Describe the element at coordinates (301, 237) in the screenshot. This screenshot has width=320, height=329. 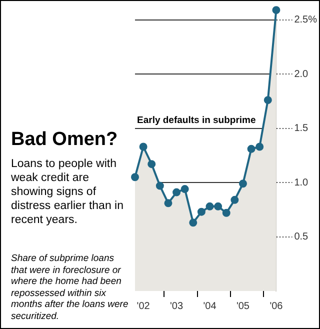
I see `y-tick-label: 0.5` at that location.